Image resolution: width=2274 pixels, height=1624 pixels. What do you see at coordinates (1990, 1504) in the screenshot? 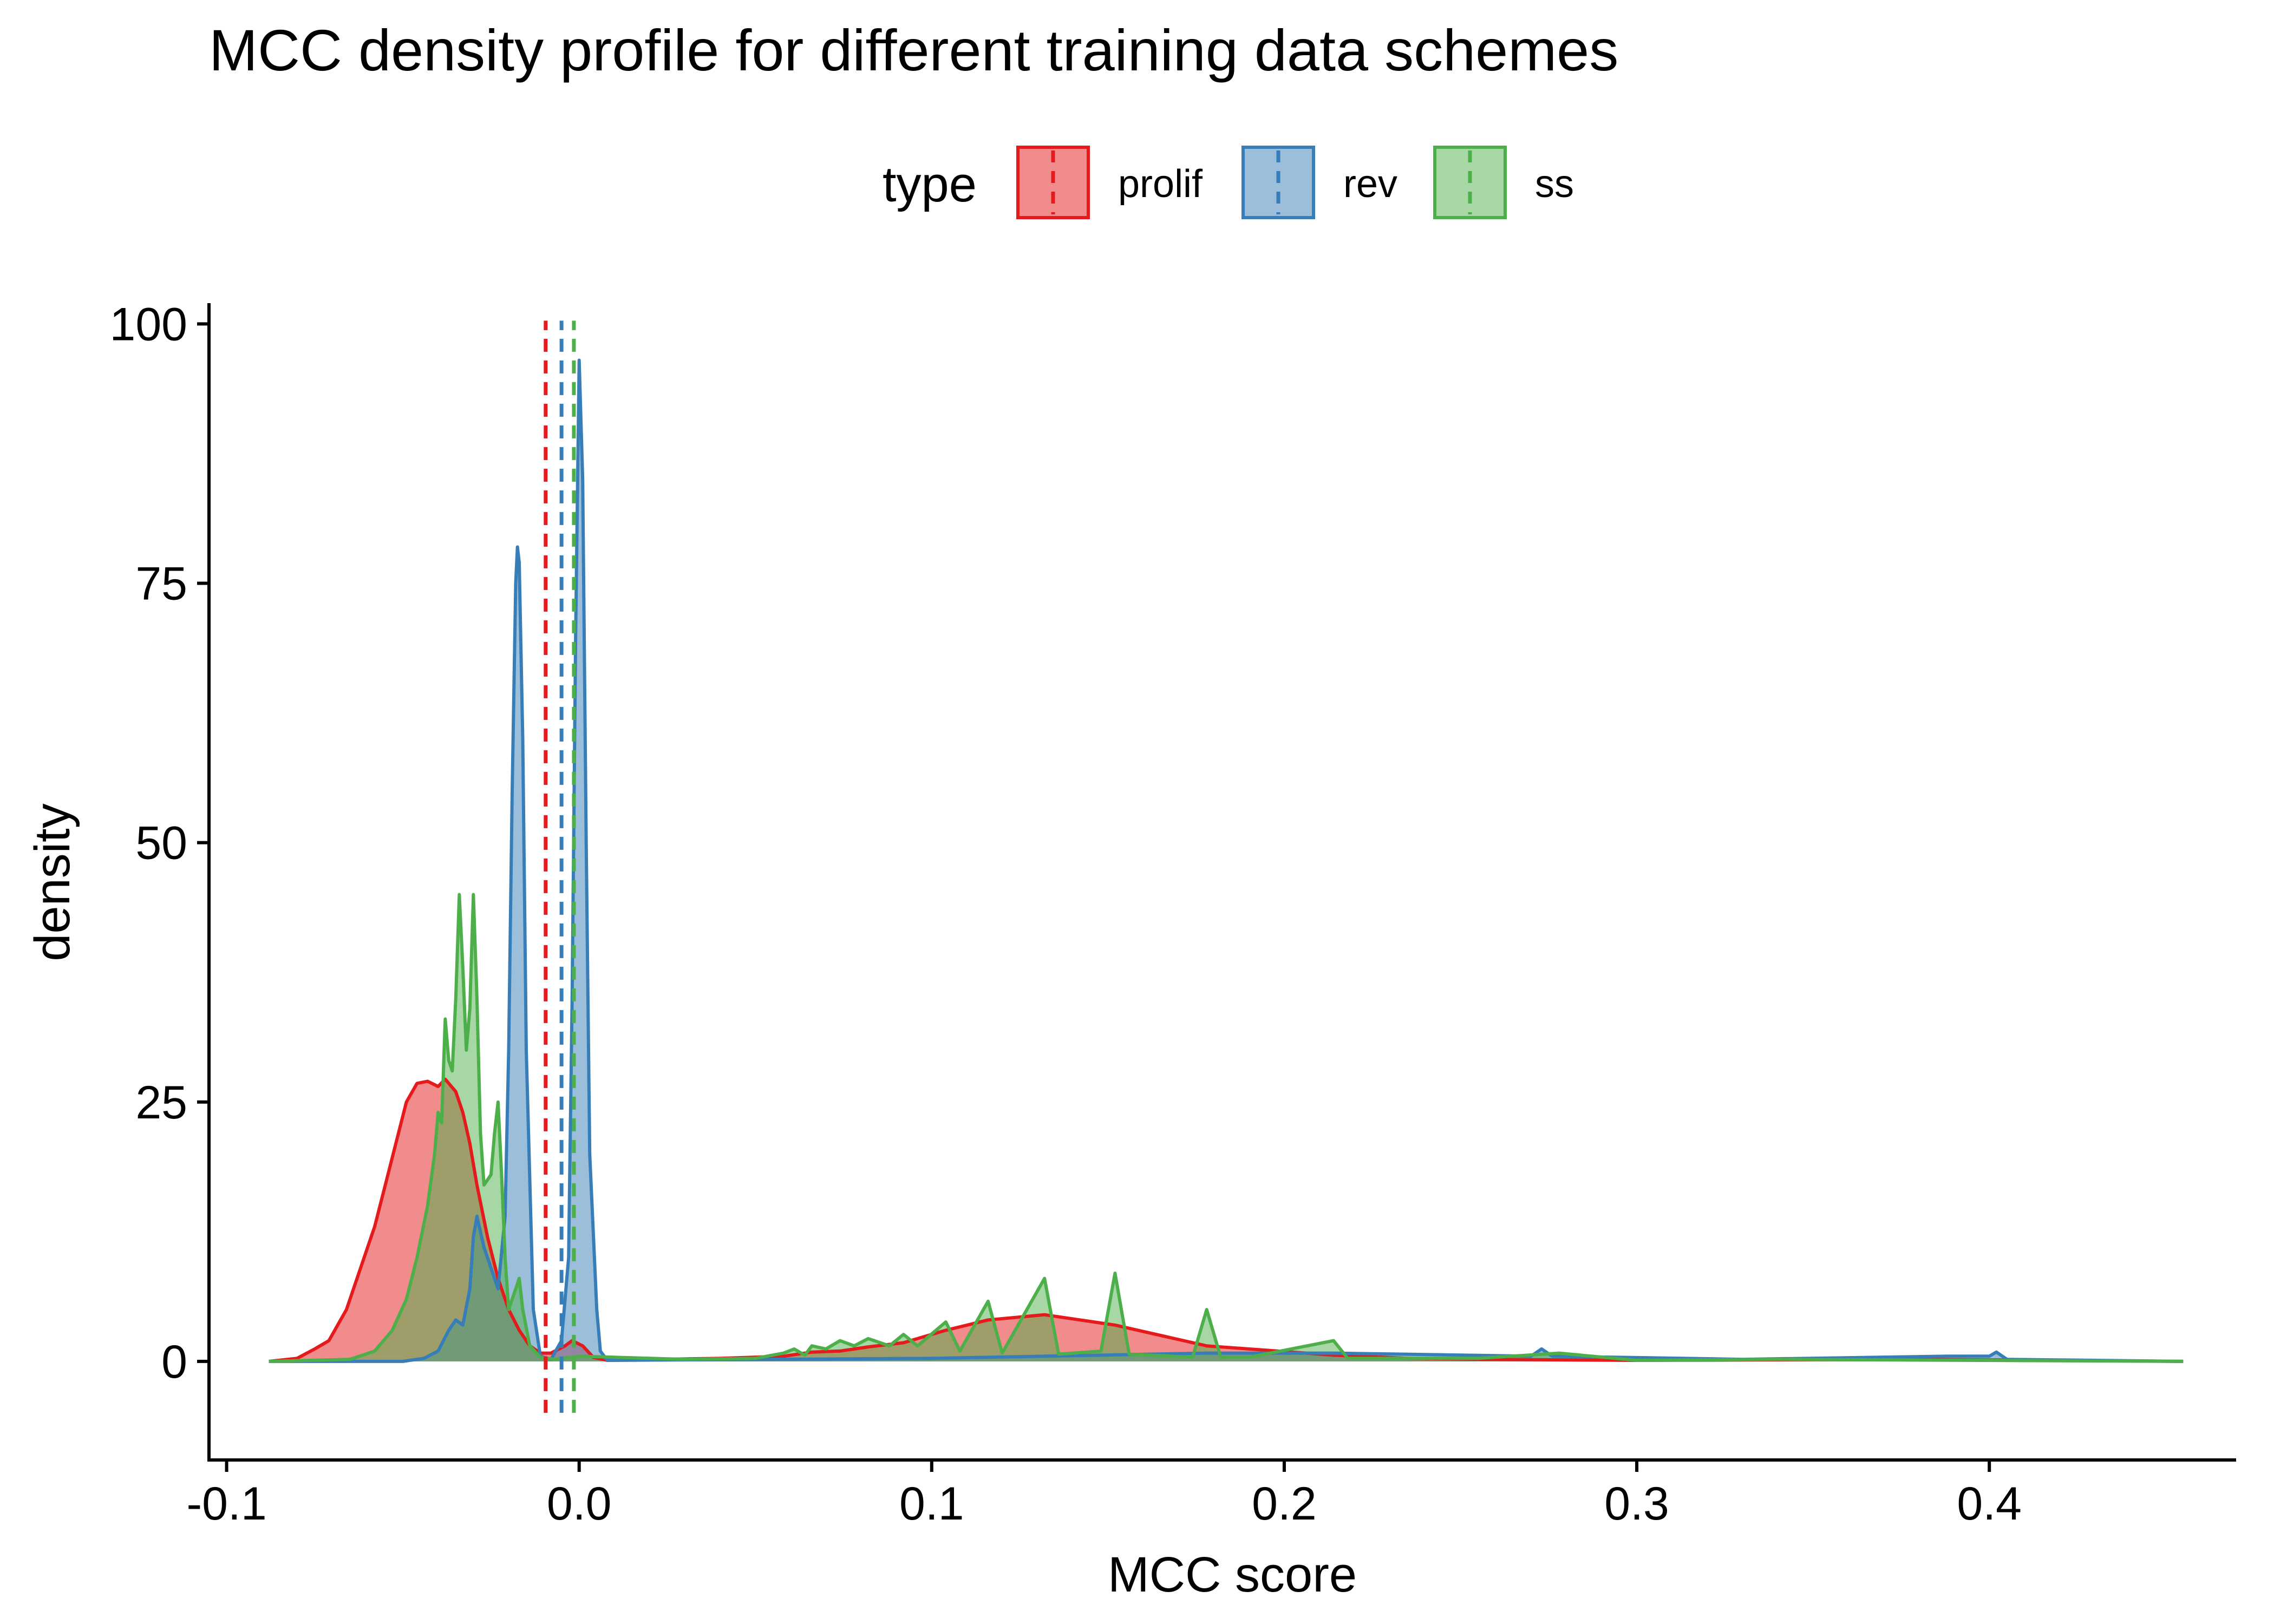
I see `x-tick-label: 0.4` at bounding box center [1990, 1504].